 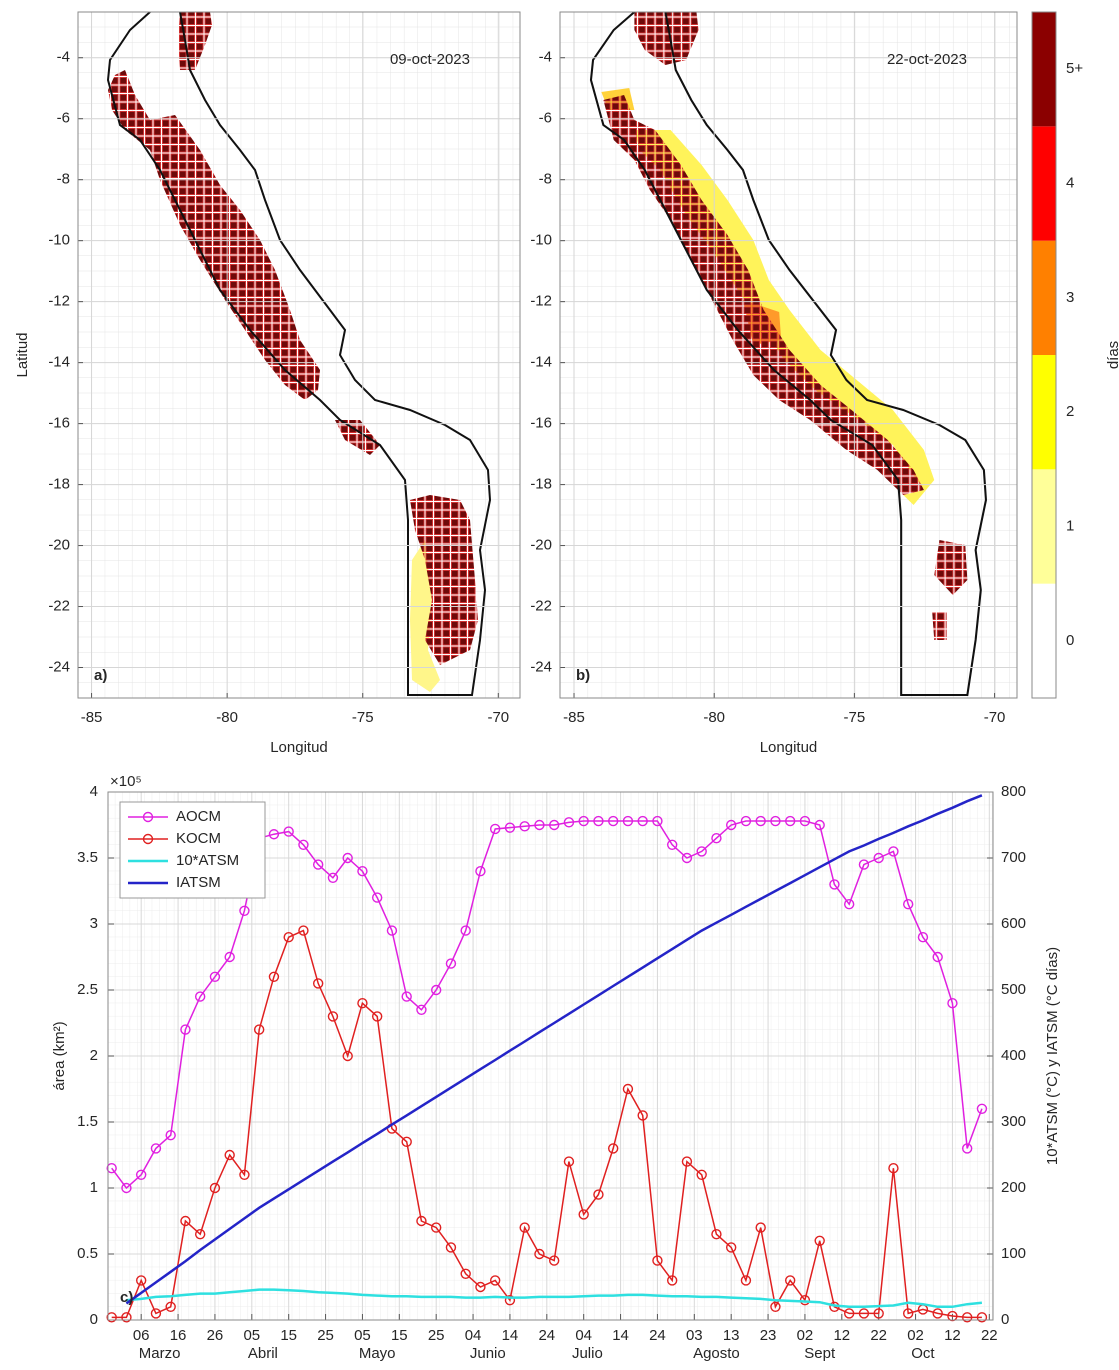 I want to click on y-tick-label: 3.5, so click(x=87, y=857).